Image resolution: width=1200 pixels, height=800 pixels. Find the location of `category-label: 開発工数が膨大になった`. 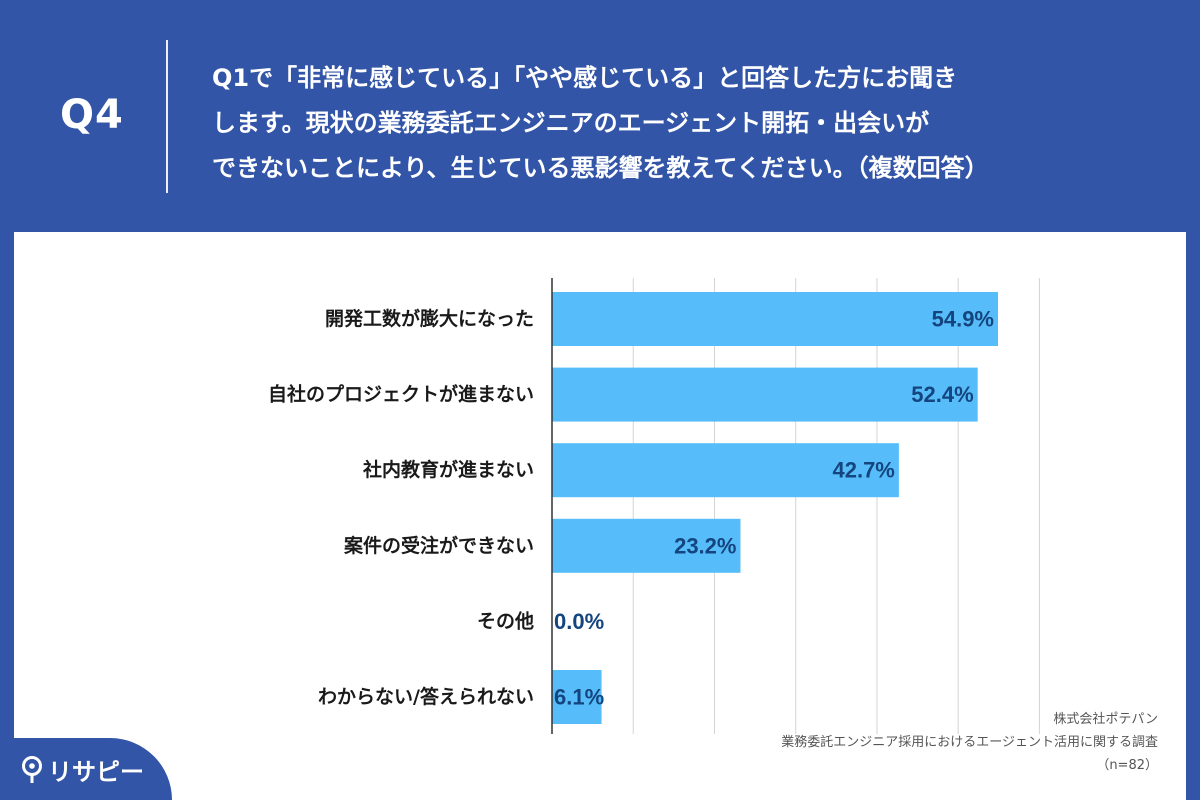

category-label: 開発工数が膨大になった is located at coordinates (429, 318).